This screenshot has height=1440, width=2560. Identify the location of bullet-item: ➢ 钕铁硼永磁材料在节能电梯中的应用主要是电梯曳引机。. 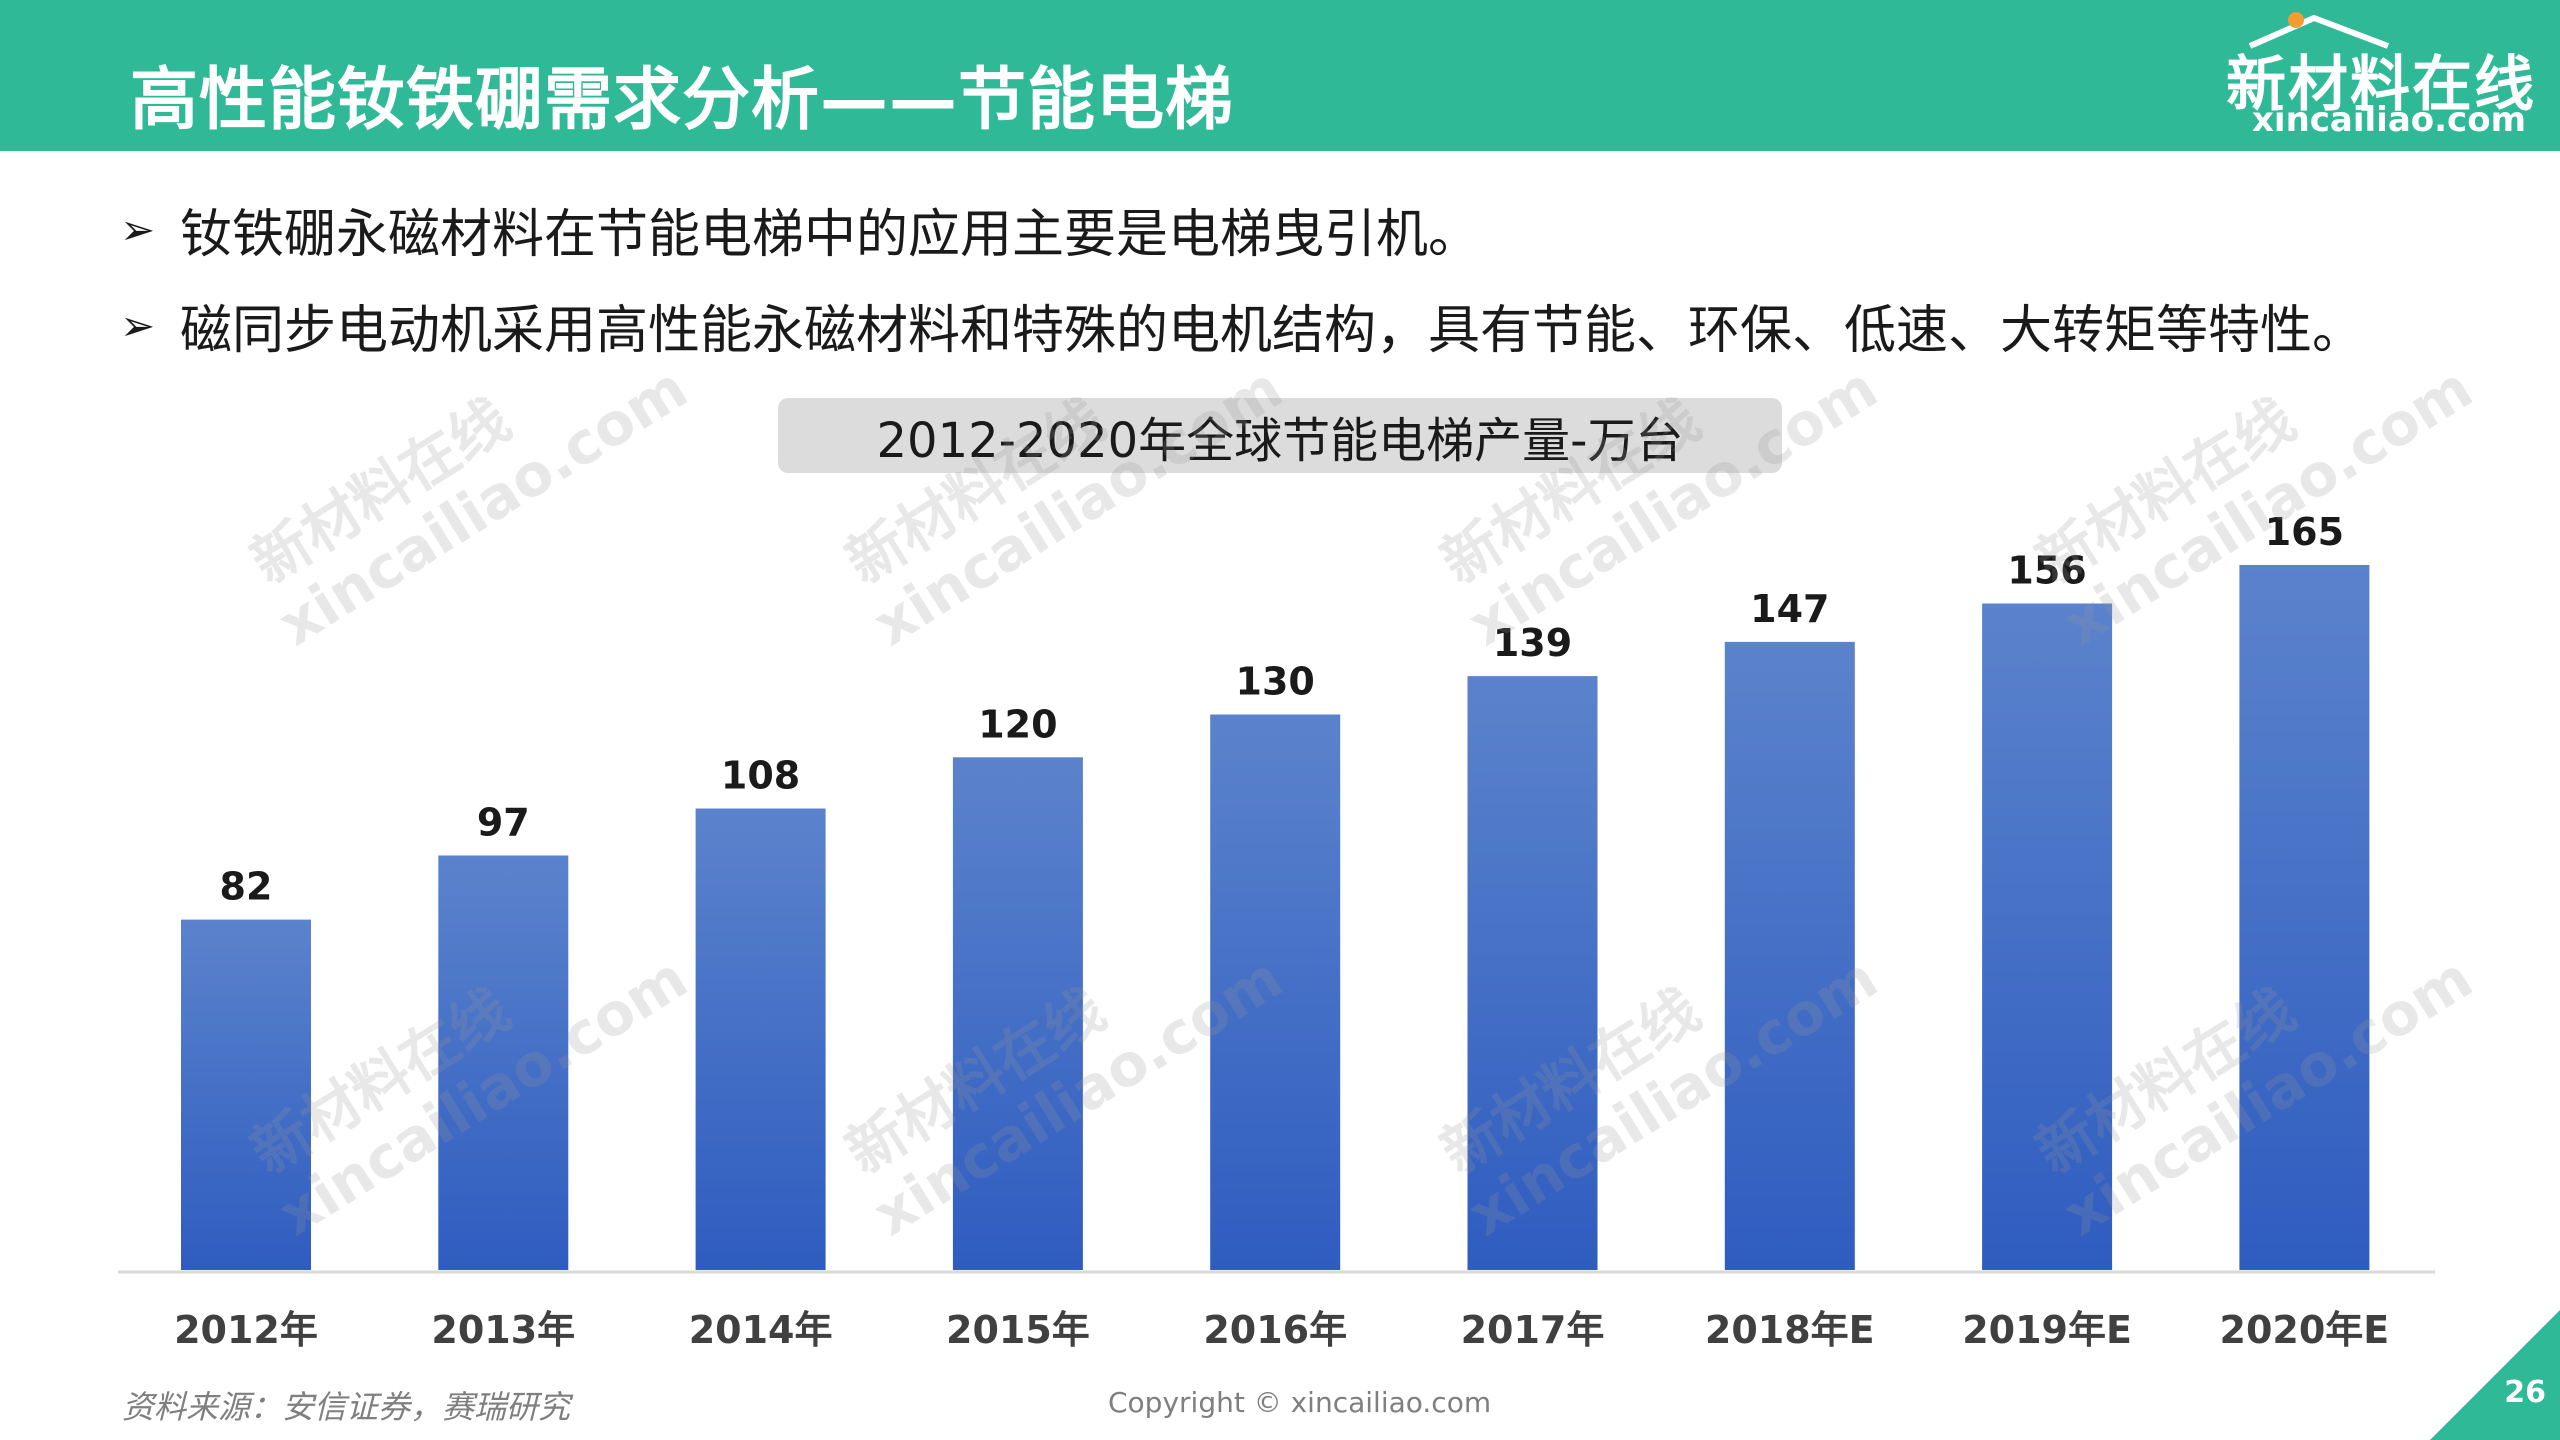
(800, 229).